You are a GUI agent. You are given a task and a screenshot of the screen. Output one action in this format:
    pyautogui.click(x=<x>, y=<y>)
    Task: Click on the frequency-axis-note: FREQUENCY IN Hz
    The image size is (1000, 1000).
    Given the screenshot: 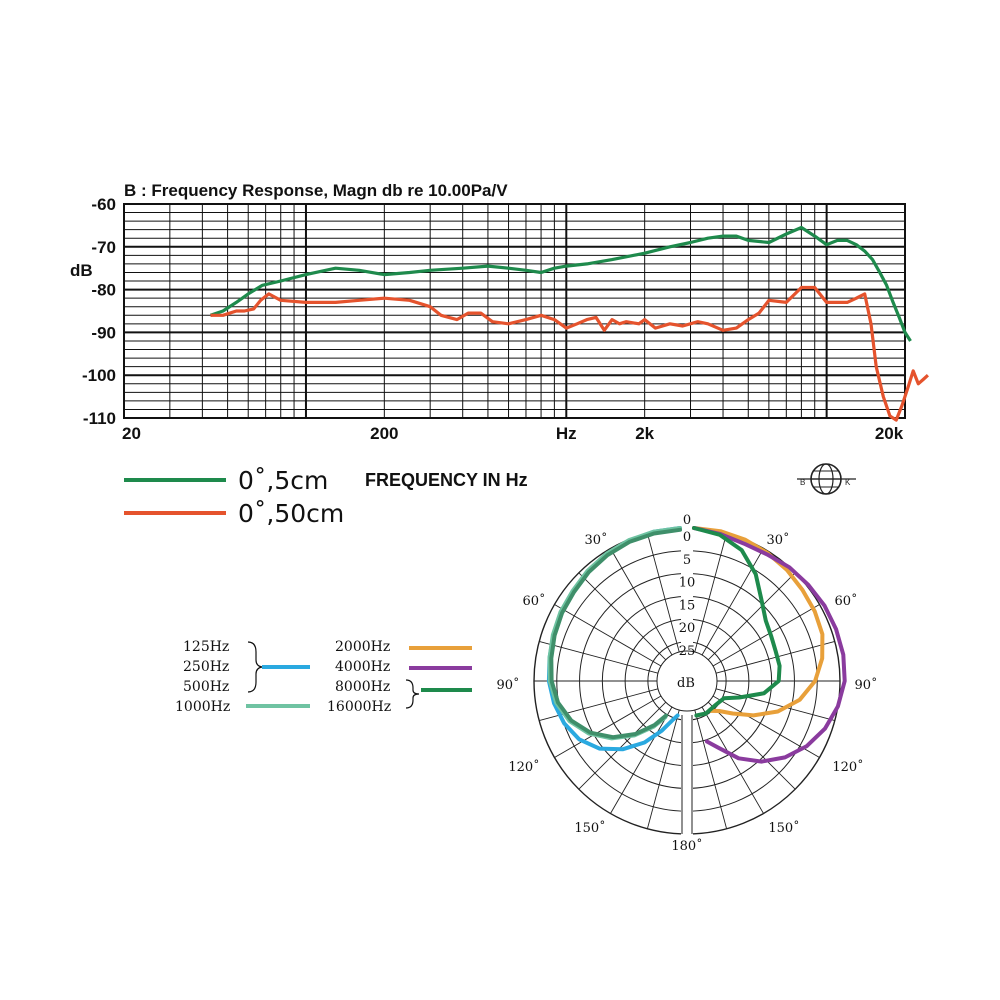 What is the action you would take?
    pyautogui.click(x=446, y=480)
    